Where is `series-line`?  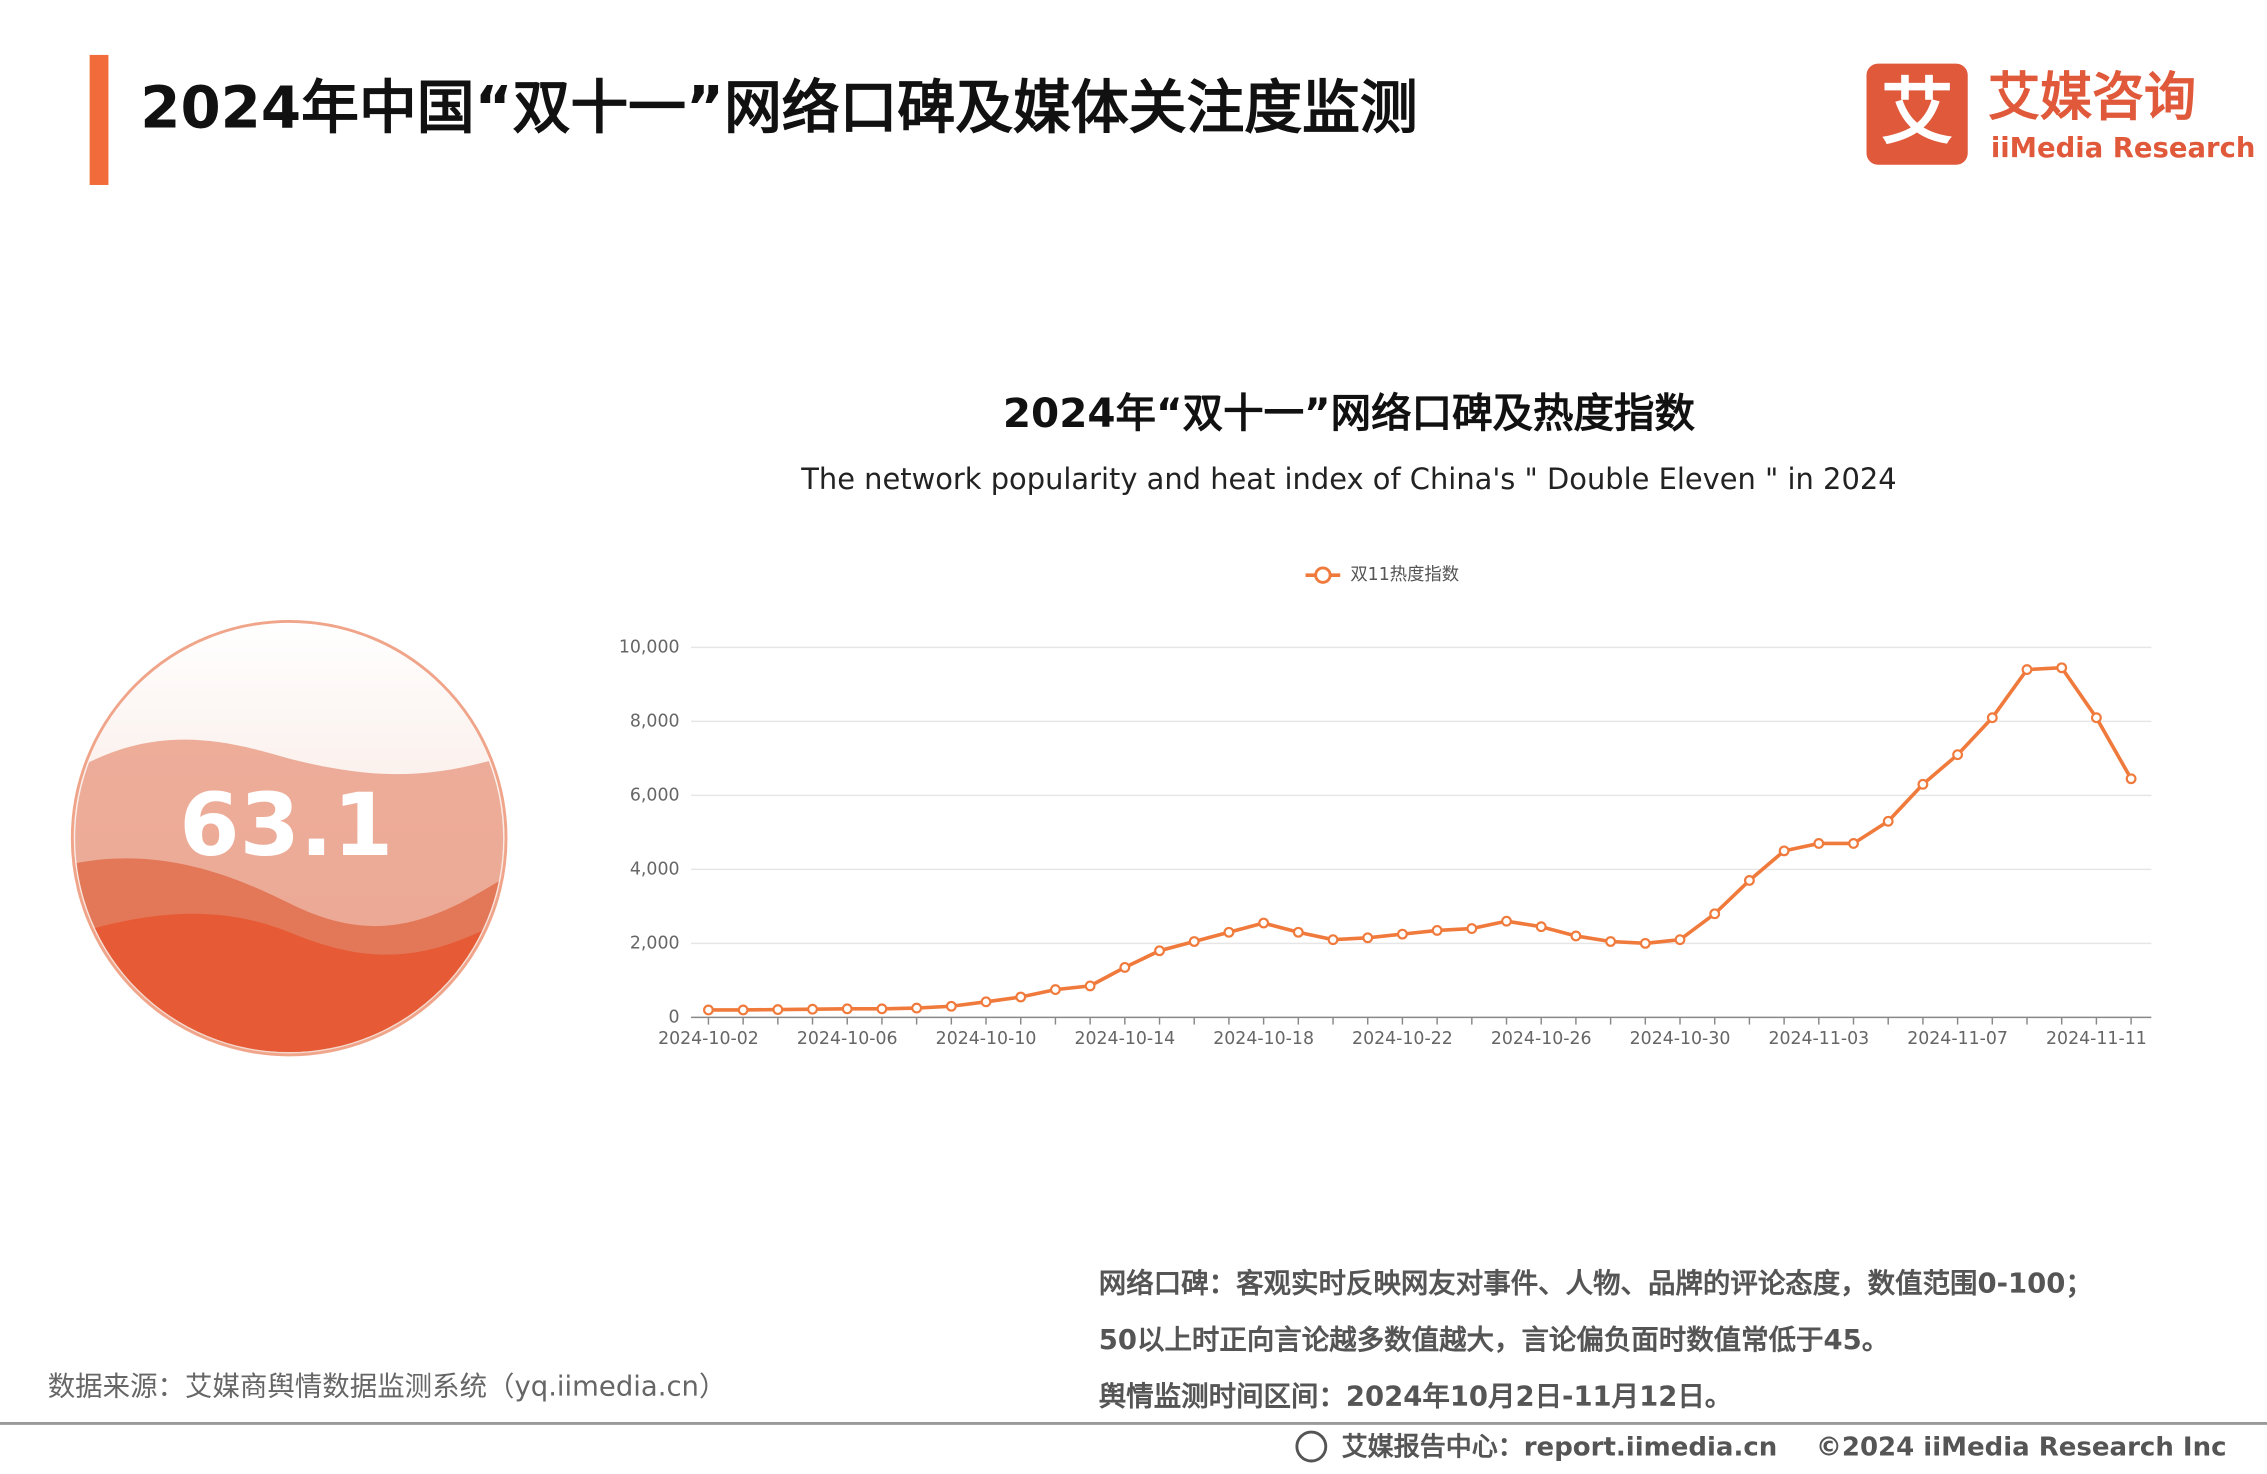
series-line is located at coordinates (1420, 838).